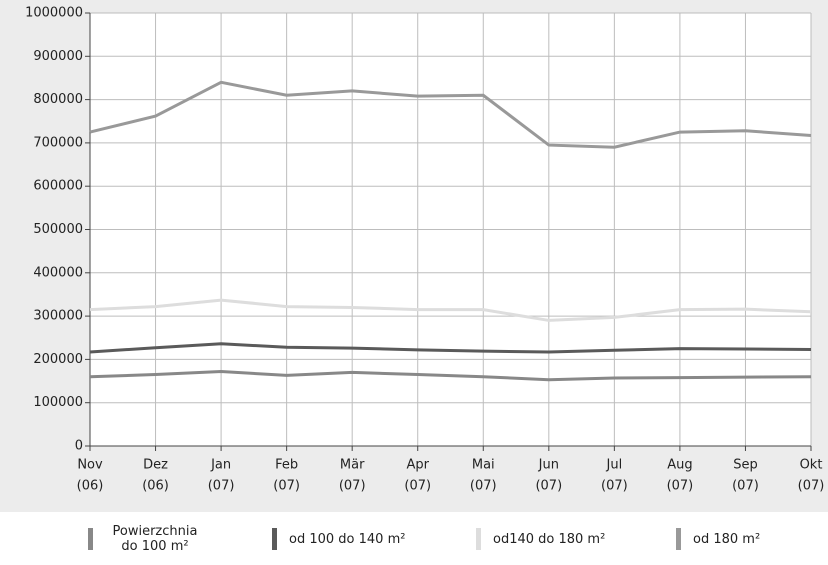 This screenshot has width=828, height=565. I want to click on y-tick-label: 300000, so click(58, 316).